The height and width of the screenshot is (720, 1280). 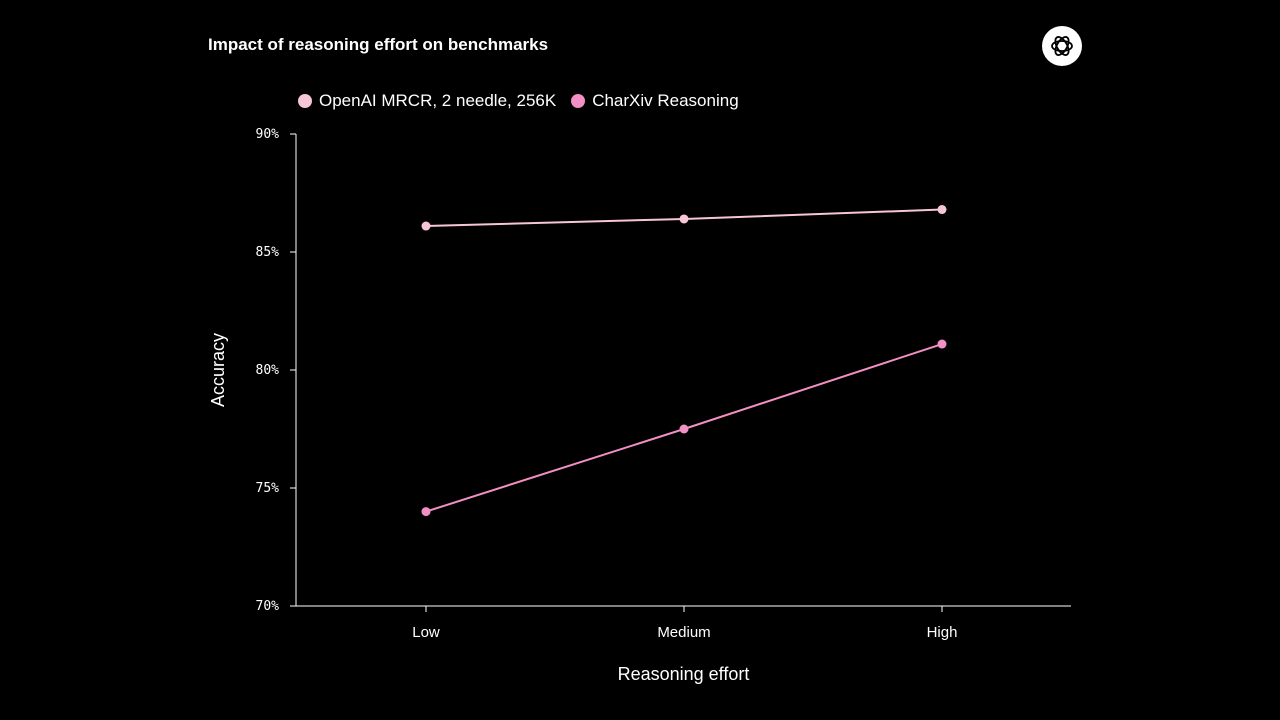 What do you see at coordinates (578, 101) in the screenshot?
I see `legend-swatch-charxiv` at bounding box center [578, 101].